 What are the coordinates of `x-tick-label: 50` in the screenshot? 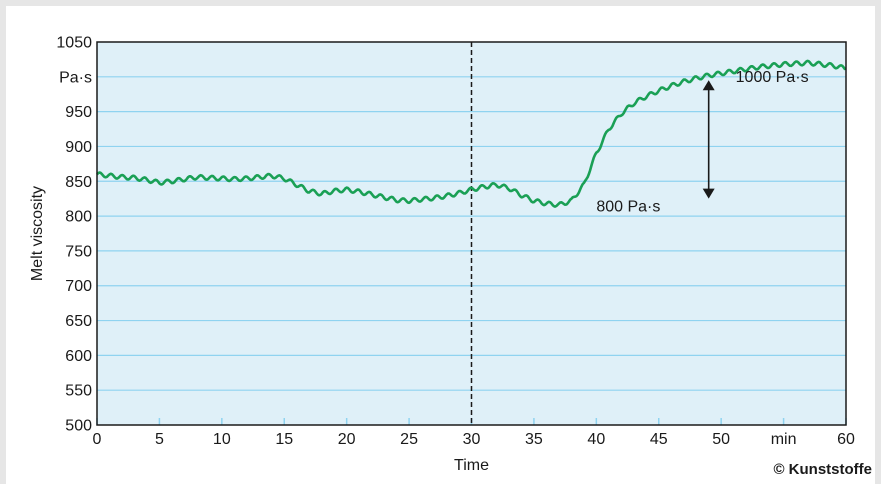 It's located at (721, 439).